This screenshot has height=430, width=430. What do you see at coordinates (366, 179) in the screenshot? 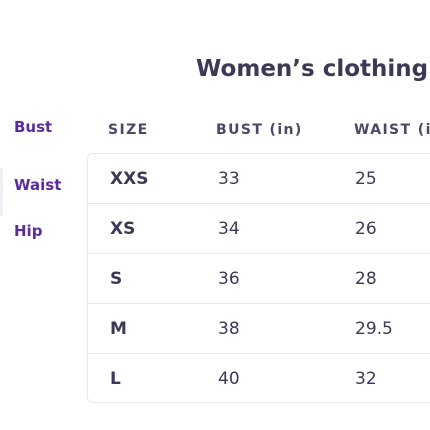
I see `waist-cell: 25` at bounding box center [366, 179].